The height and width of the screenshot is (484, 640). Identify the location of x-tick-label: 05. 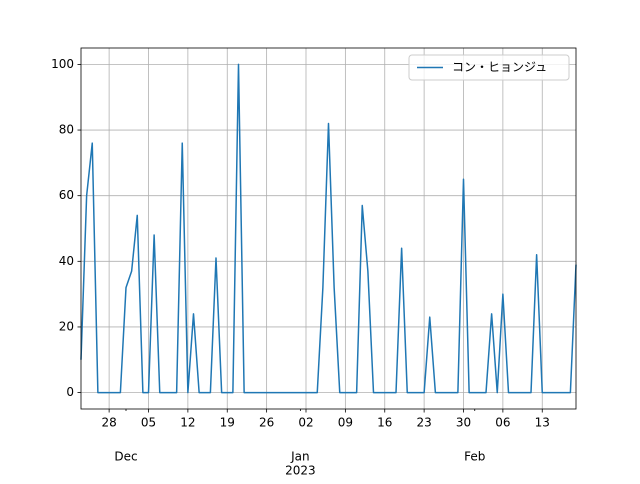
(148, 423).